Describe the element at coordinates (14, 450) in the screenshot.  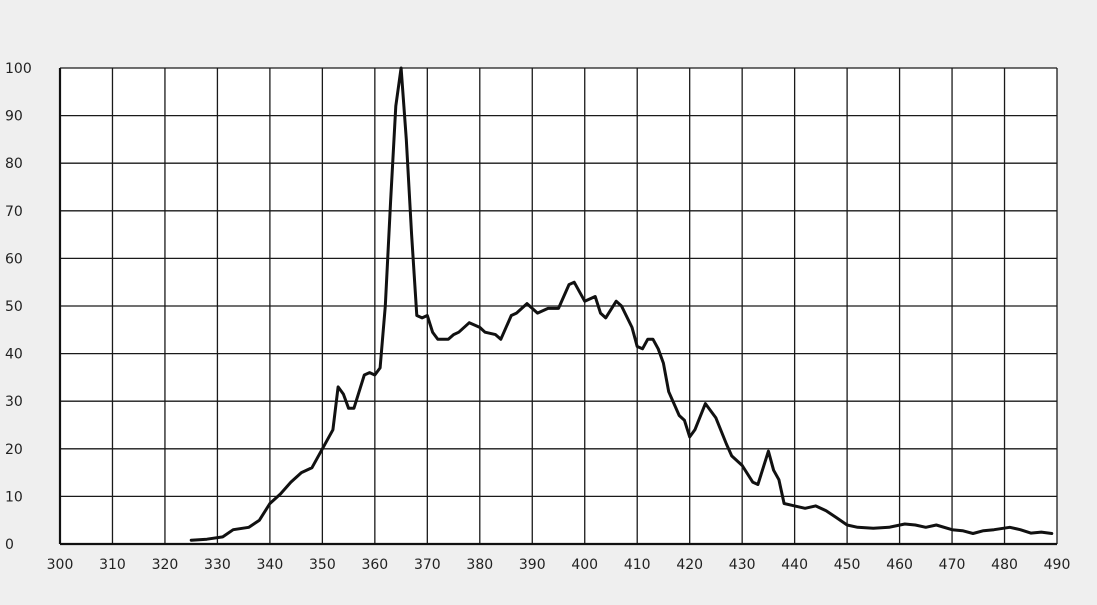
I see `y-tick-label: 20` at that location.